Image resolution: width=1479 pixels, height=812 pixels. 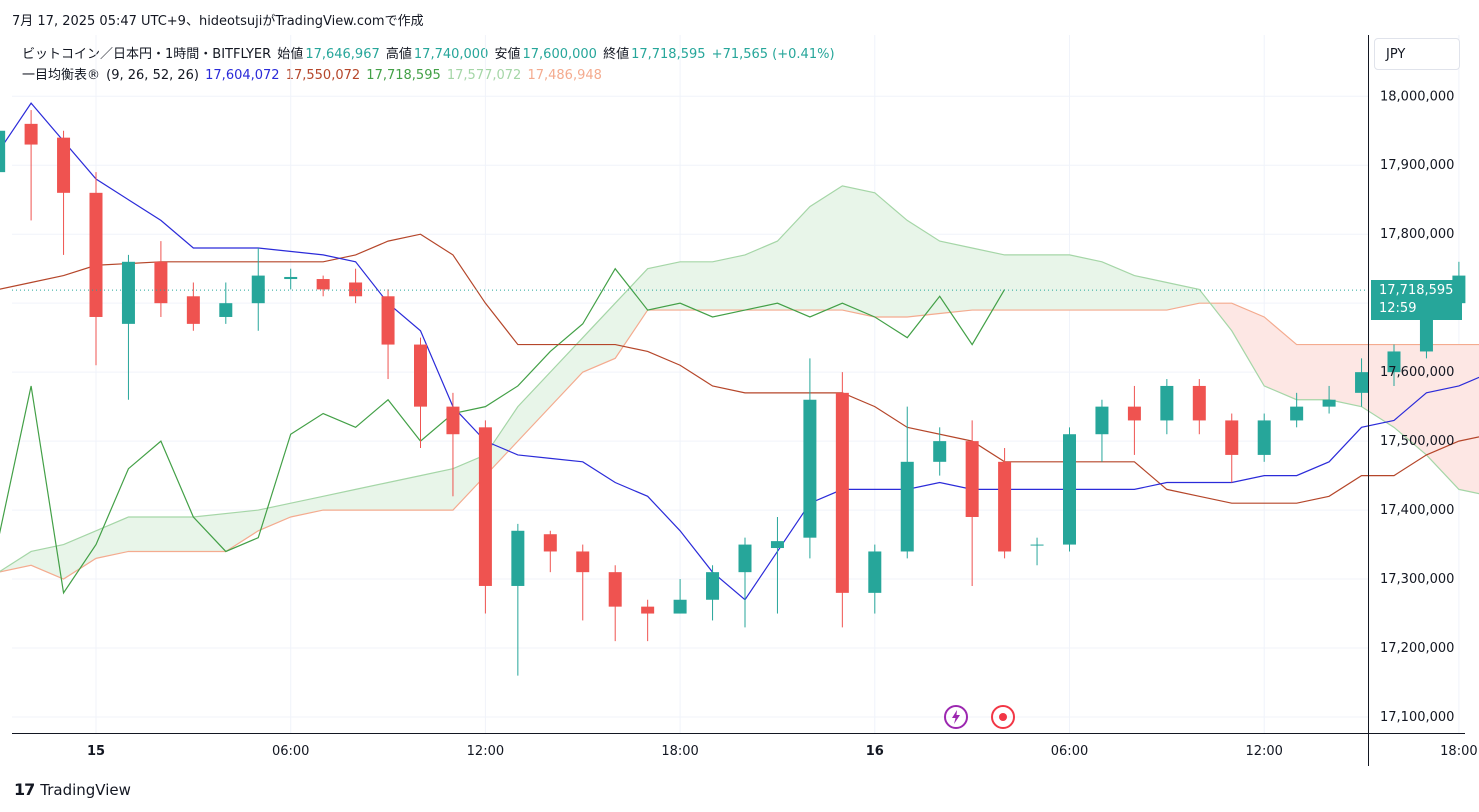 I want to click on high-label: 高値, so click(x=398, y=54).